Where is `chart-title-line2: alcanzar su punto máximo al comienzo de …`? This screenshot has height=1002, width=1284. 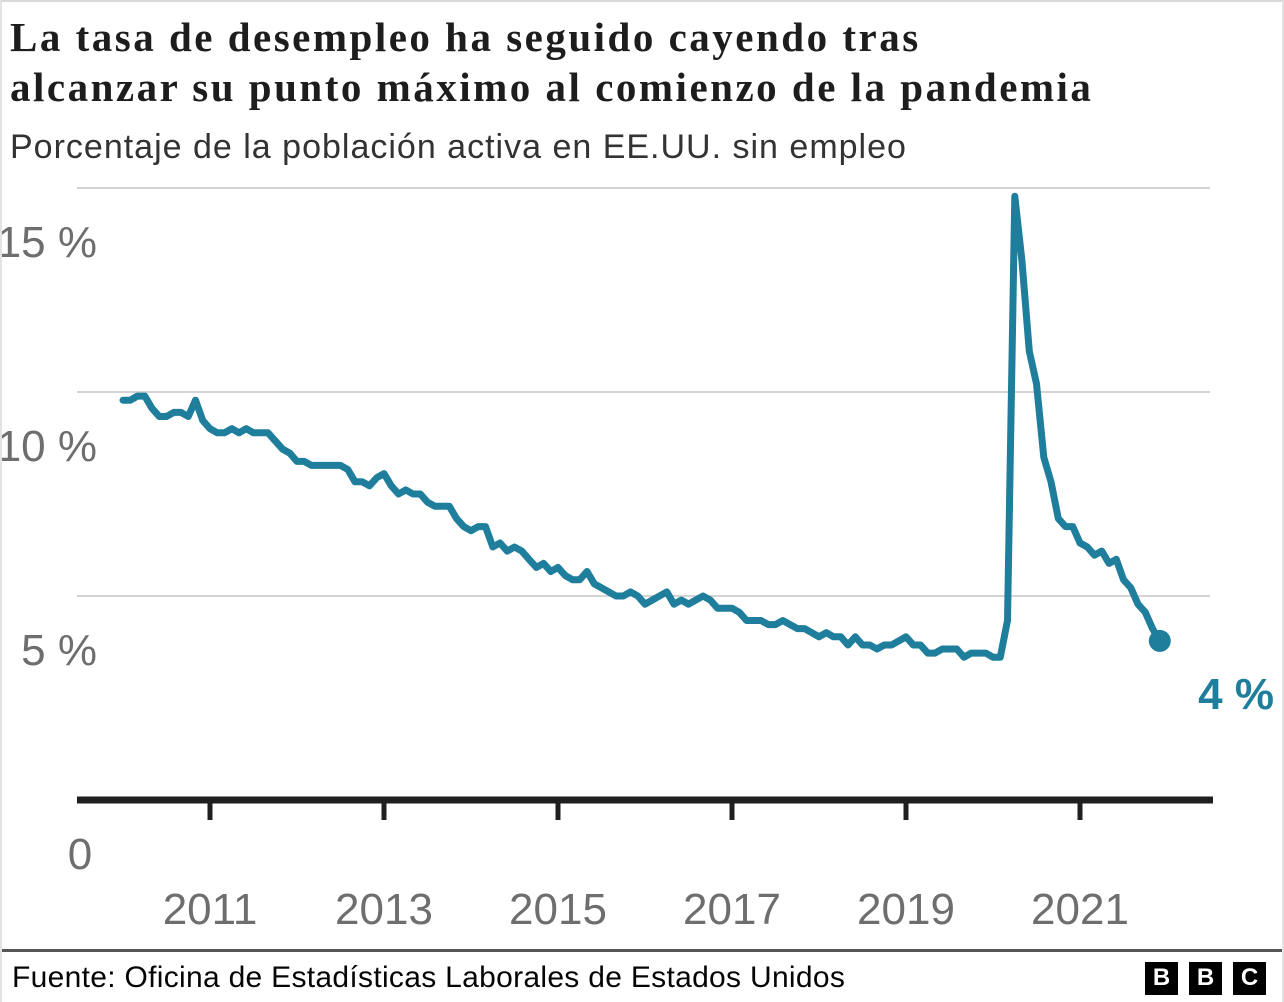
chart-title-line2: alcanzar su punto máximo al comienzo de … is located at coordinates (552, 87).